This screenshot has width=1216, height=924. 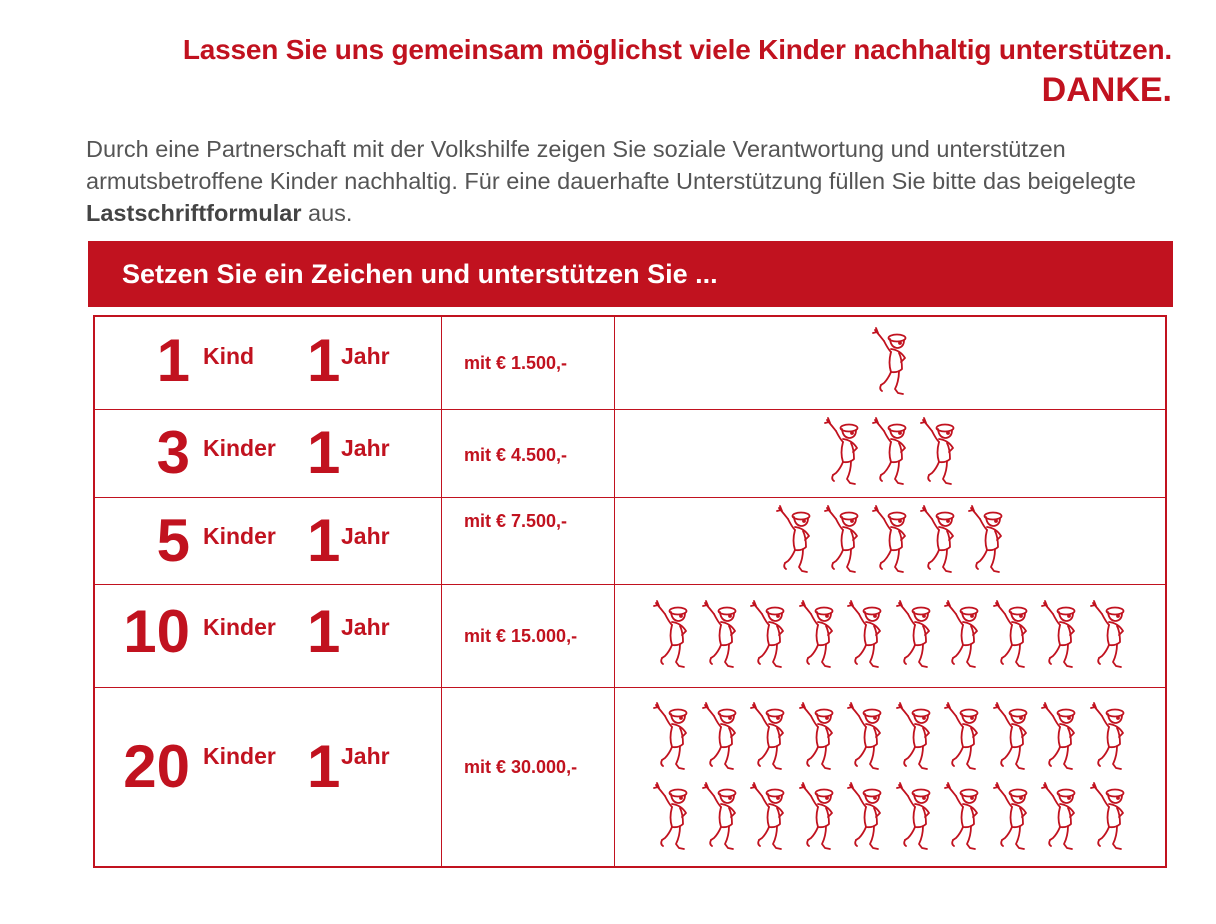 What do you see at coordinates (229, 356) in the screenshot?
I see `child-unit: Kind` at bounding box center [229, 356].